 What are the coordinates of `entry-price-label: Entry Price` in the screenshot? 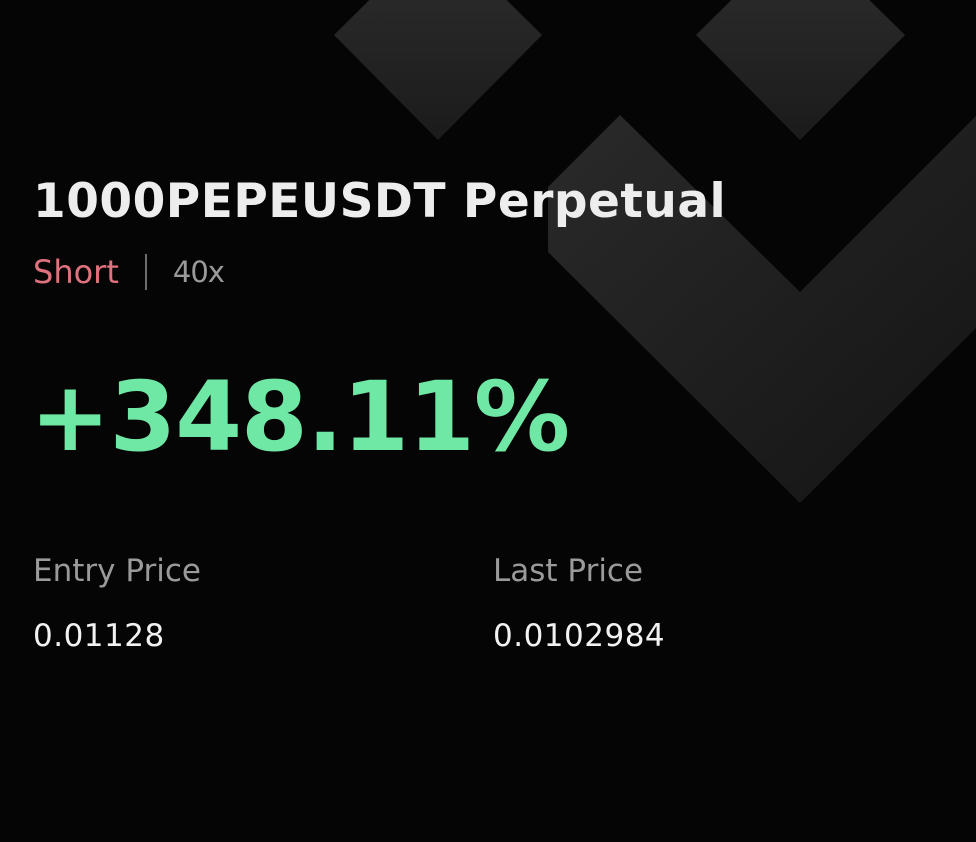 It's located at (117, 571).